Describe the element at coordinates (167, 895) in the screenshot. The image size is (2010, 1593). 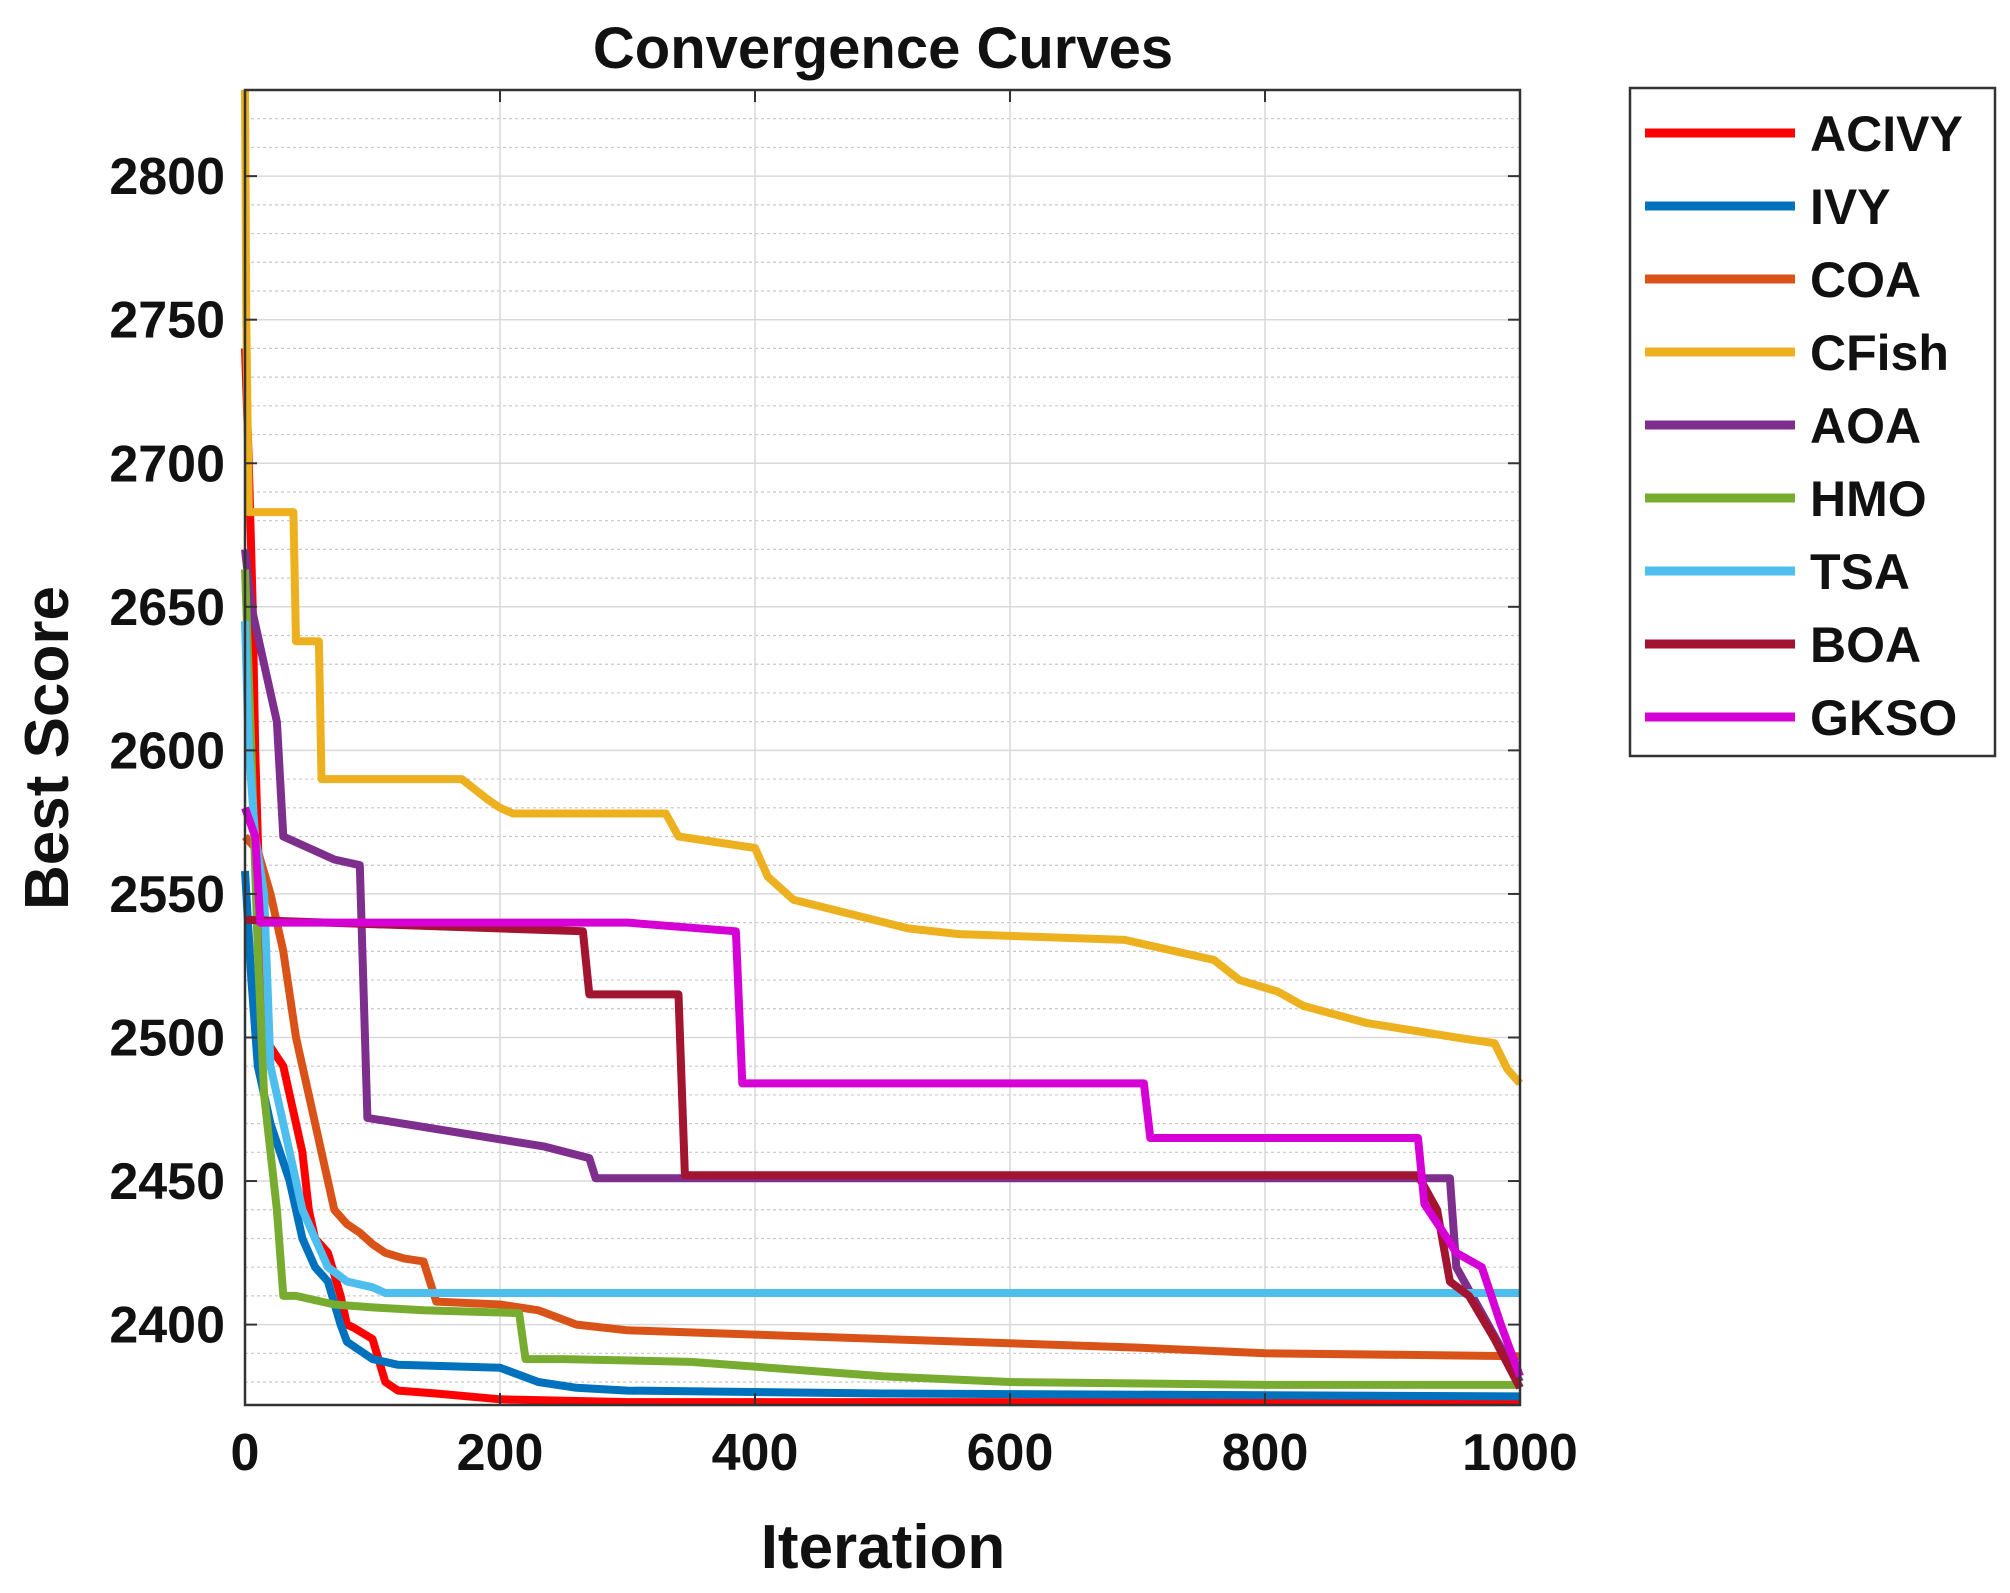
I see `y-tick-label: 2550` at that location.